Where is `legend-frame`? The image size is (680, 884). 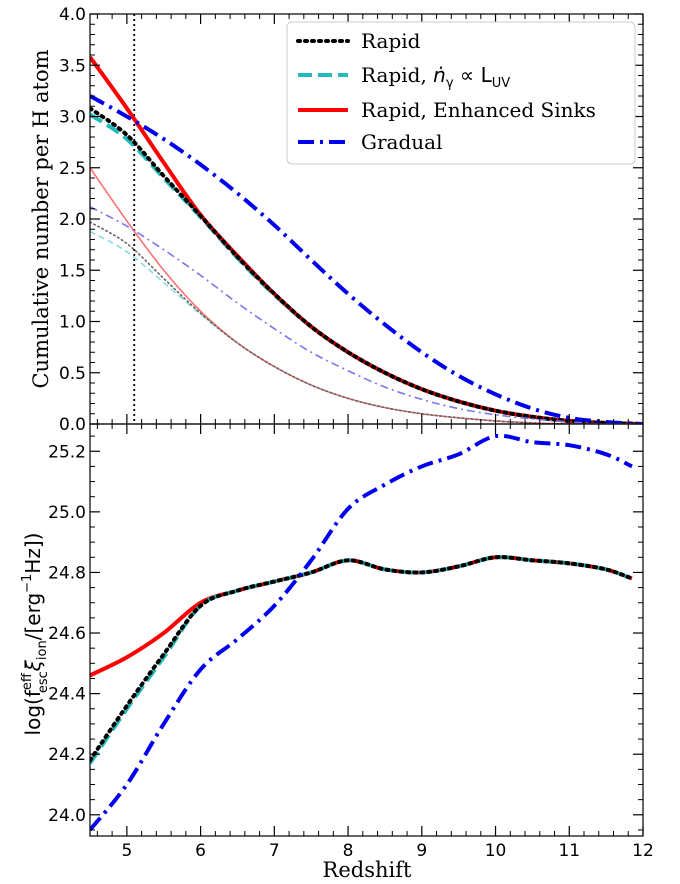 legend-frame is located at coordinates (461, 93).